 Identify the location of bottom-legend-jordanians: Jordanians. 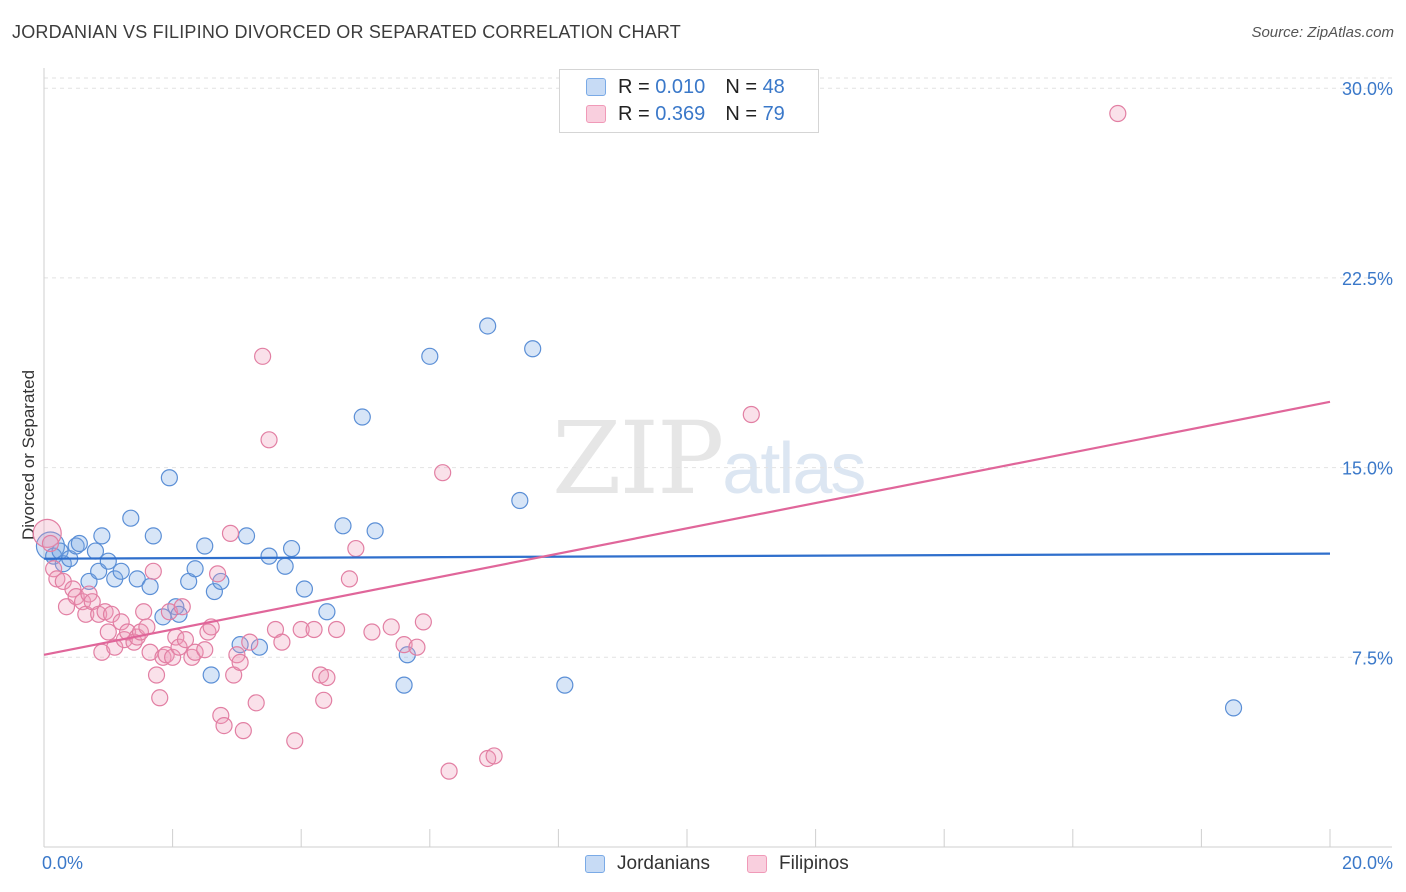
(647, 864).